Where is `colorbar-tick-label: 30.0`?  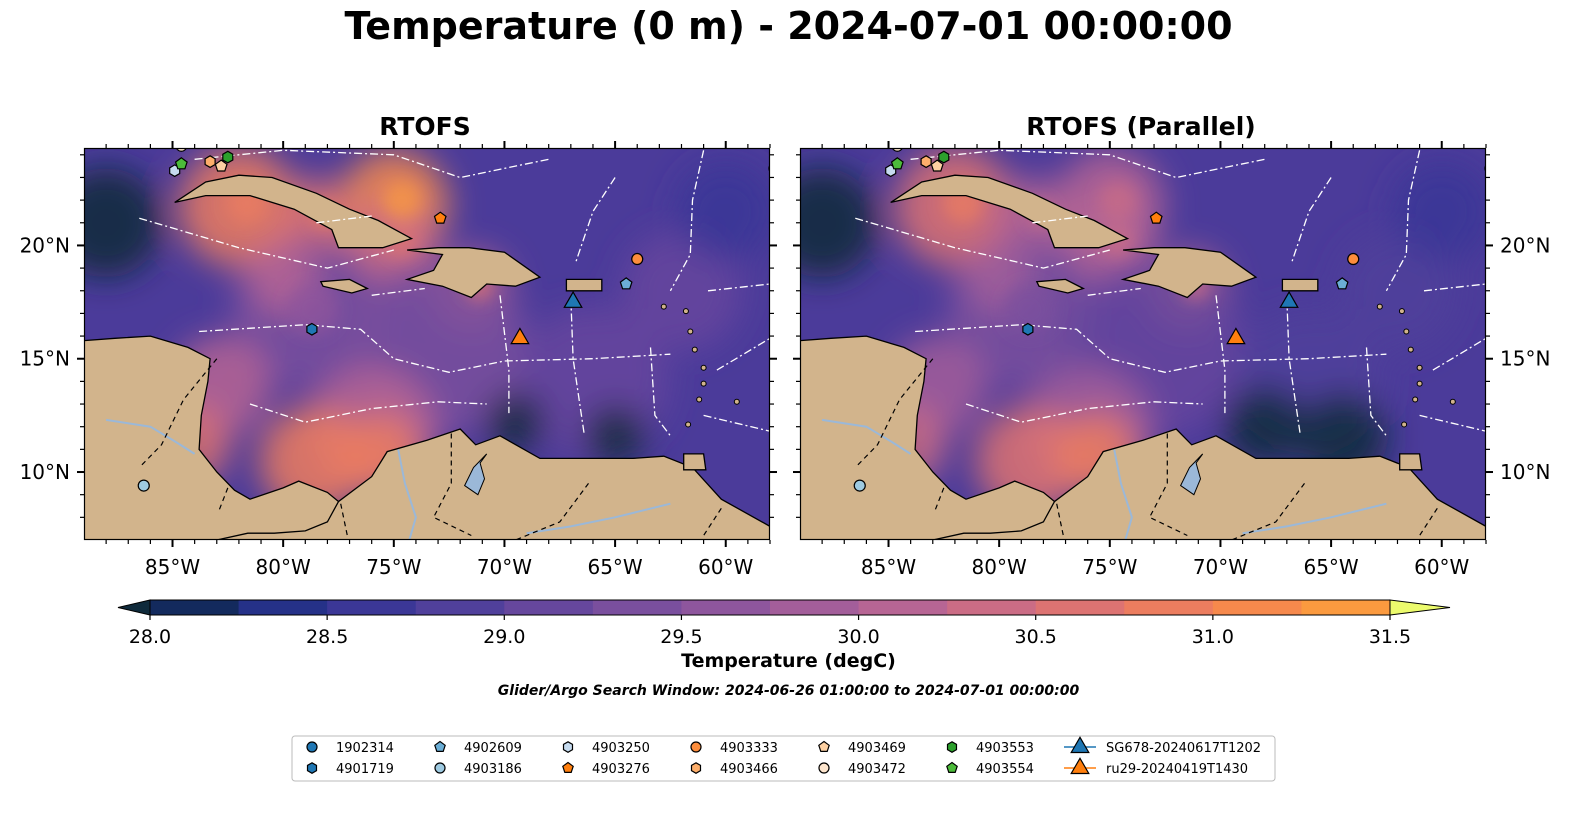 colorbar-tick-label: 30.0 is located at coordinates (858, 637).